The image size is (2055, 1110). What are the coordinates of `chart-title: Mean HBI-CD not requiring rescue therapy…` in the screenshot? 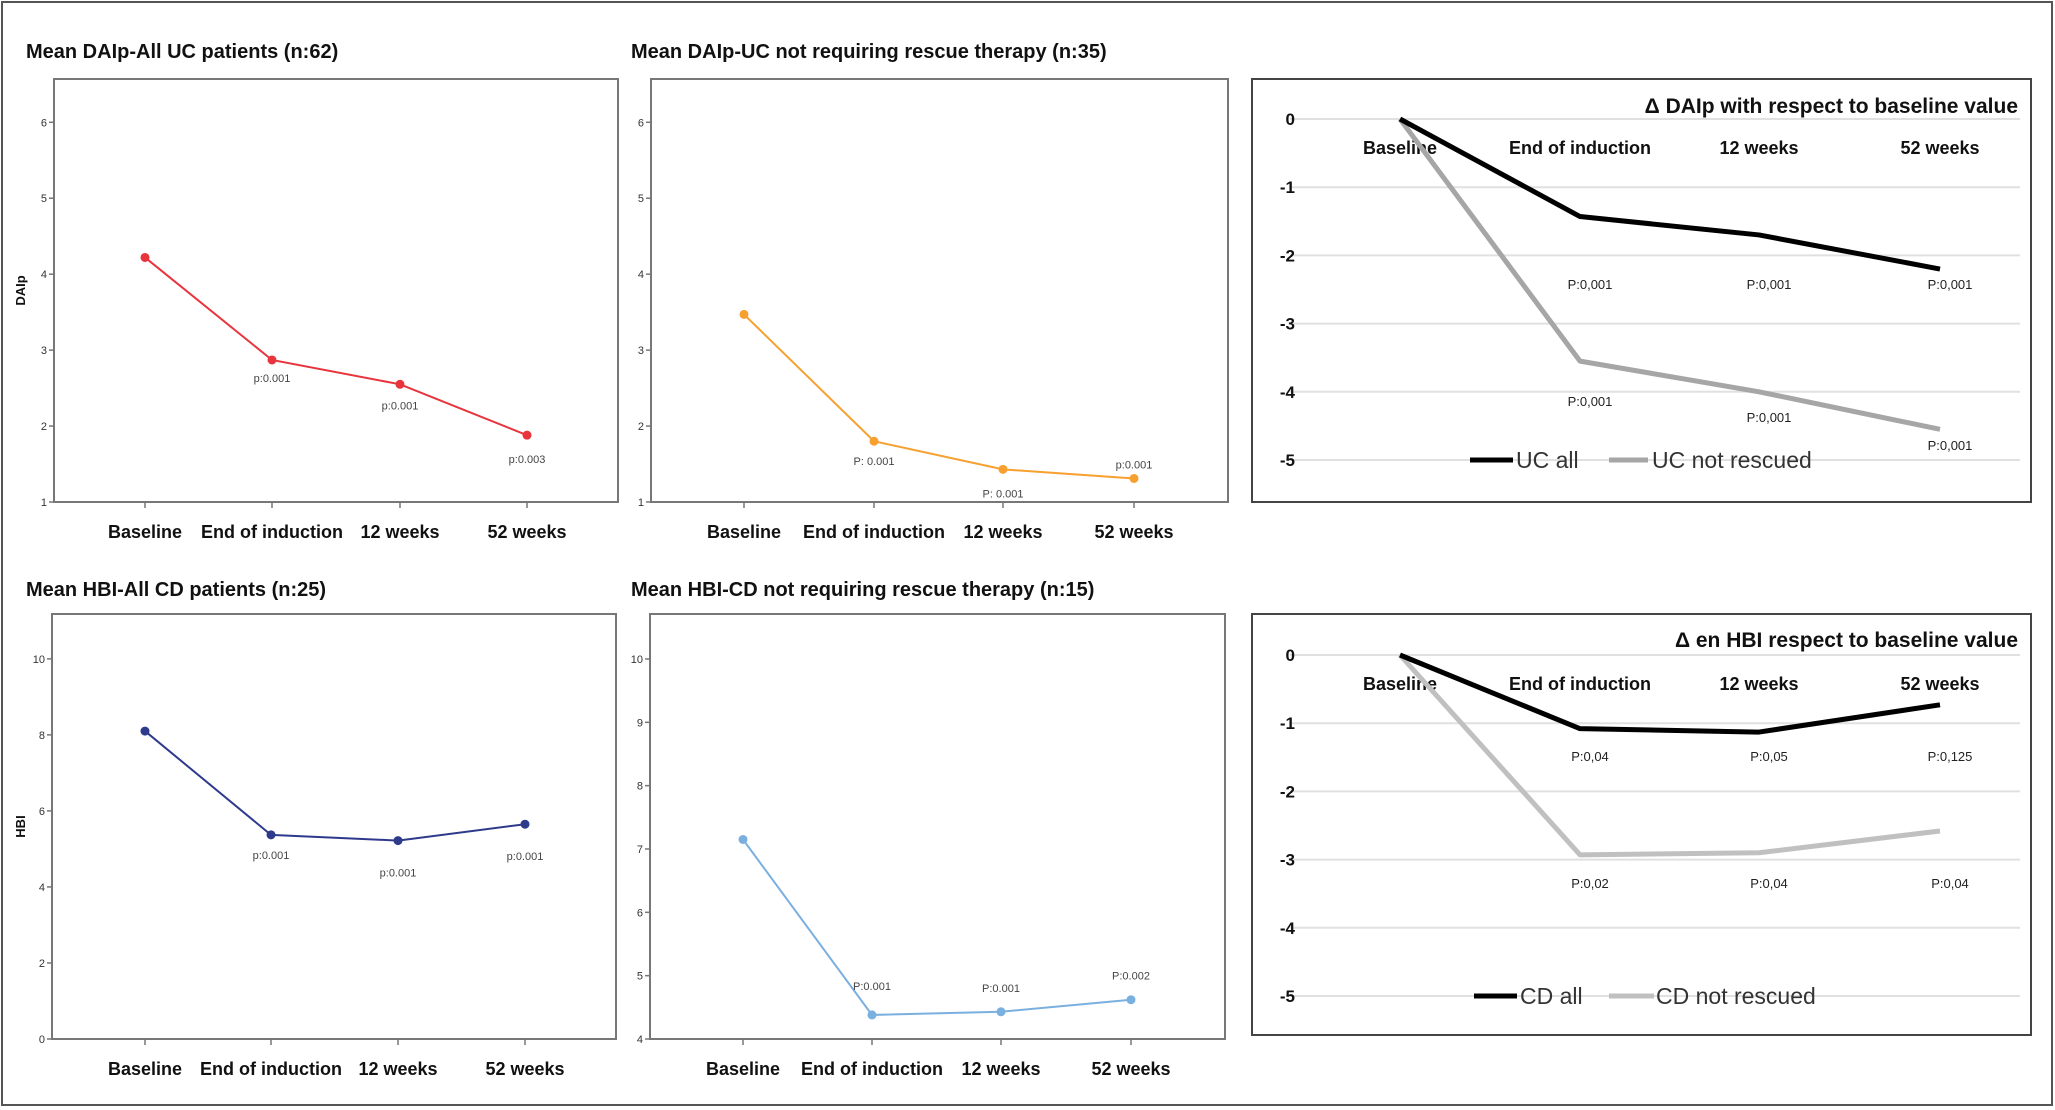 It's located at (862, 590).